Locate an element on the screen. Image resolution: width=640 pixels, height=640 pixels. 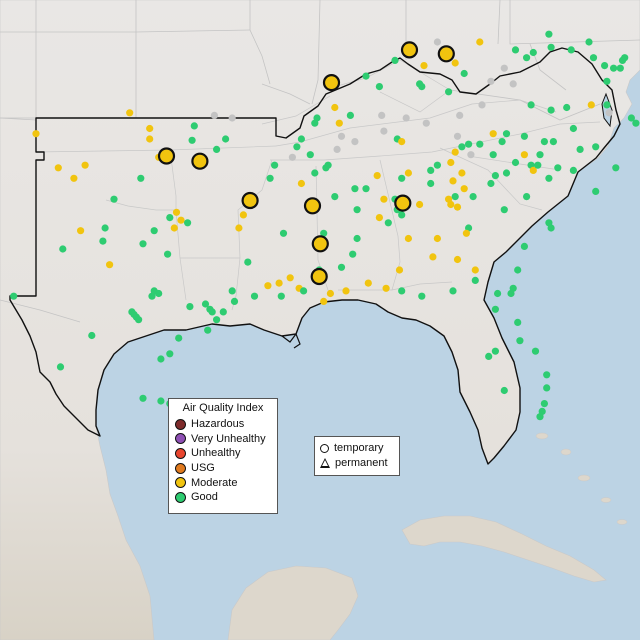
usg-swatch is located at coordinates (180, 468).